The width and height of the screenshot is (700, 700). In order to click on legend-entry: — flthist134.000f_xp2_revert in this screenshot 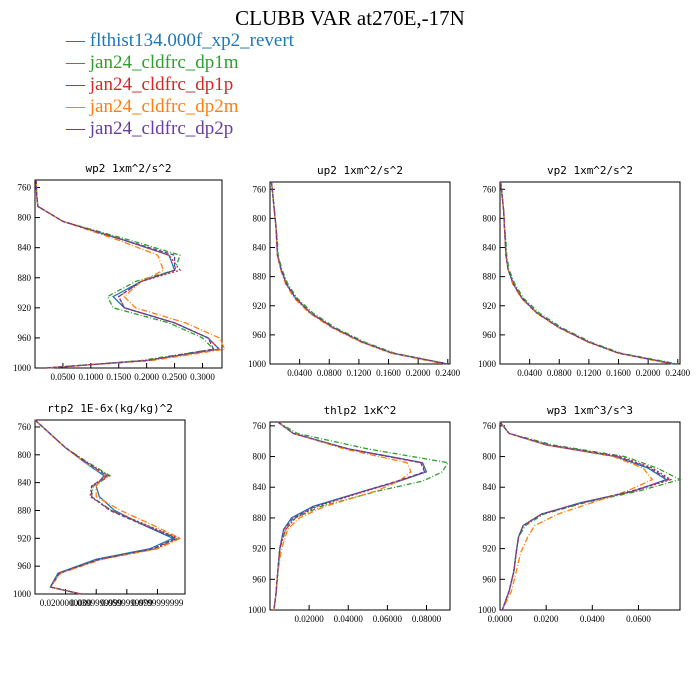, I will do `click(180, 41)`.